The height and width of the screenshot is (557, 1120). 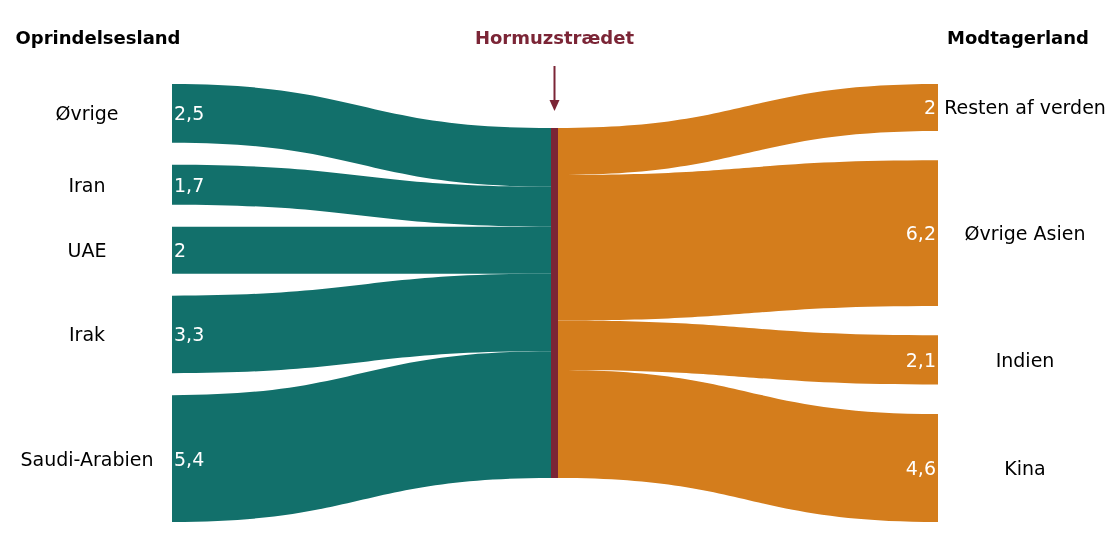 What do you see at coordinates (98, 37) in the screenshot?
I see `text: Oprindelsesland` at bounding box center [98, 37].